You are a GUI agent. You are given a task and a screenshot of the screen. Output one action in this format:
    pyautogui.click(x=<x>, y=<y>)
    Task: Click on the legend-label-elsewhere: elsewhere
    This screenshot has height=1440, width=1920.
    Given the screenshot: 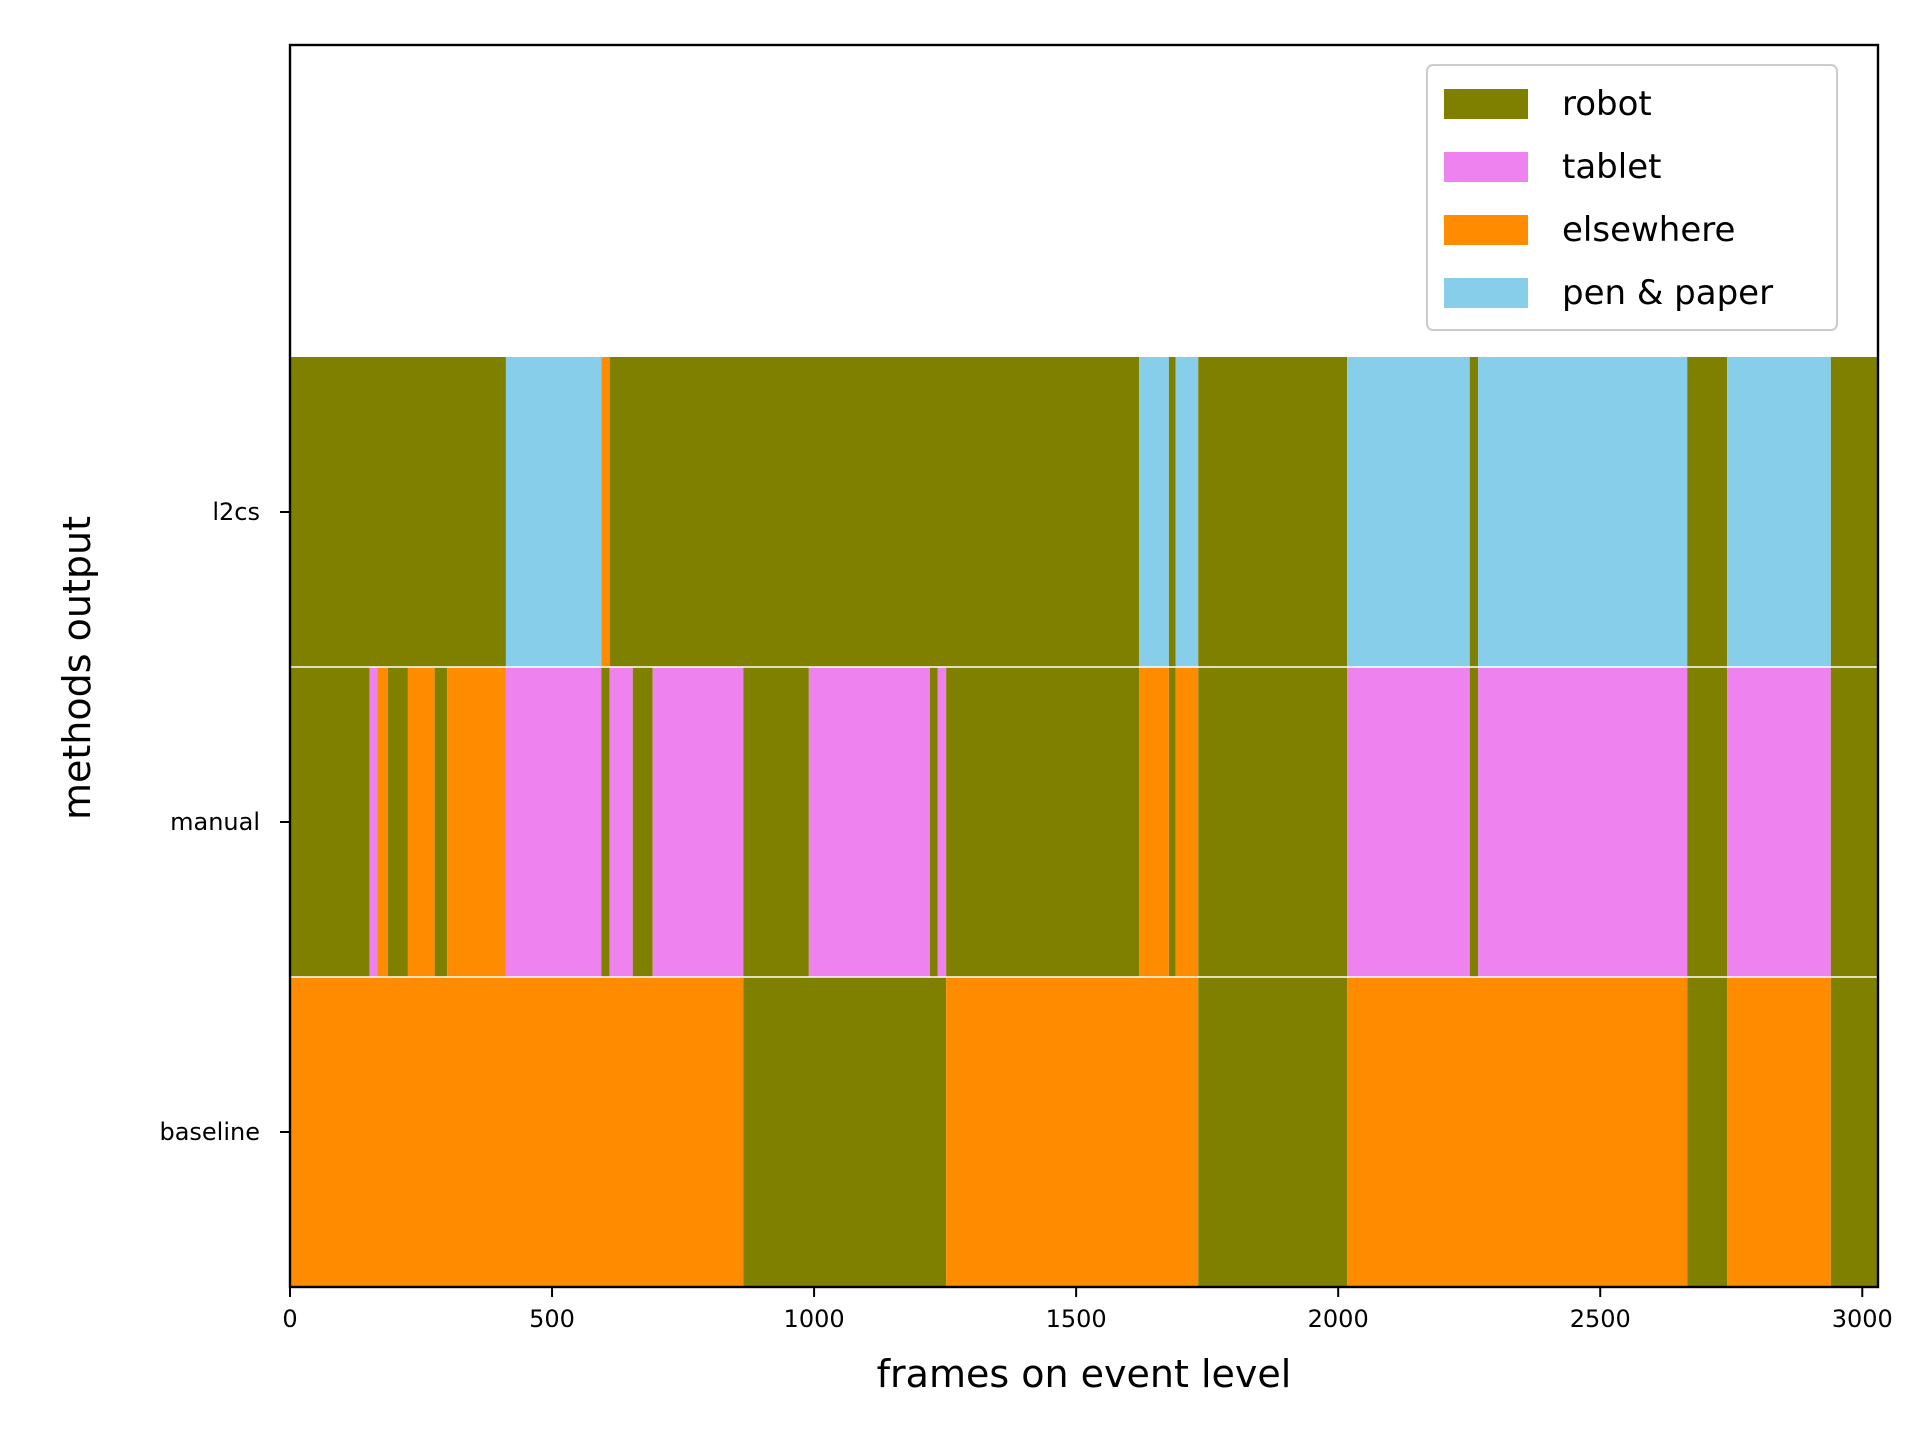 What is the action you would take?
    pyautogui.click(x=1648, y=230)
    